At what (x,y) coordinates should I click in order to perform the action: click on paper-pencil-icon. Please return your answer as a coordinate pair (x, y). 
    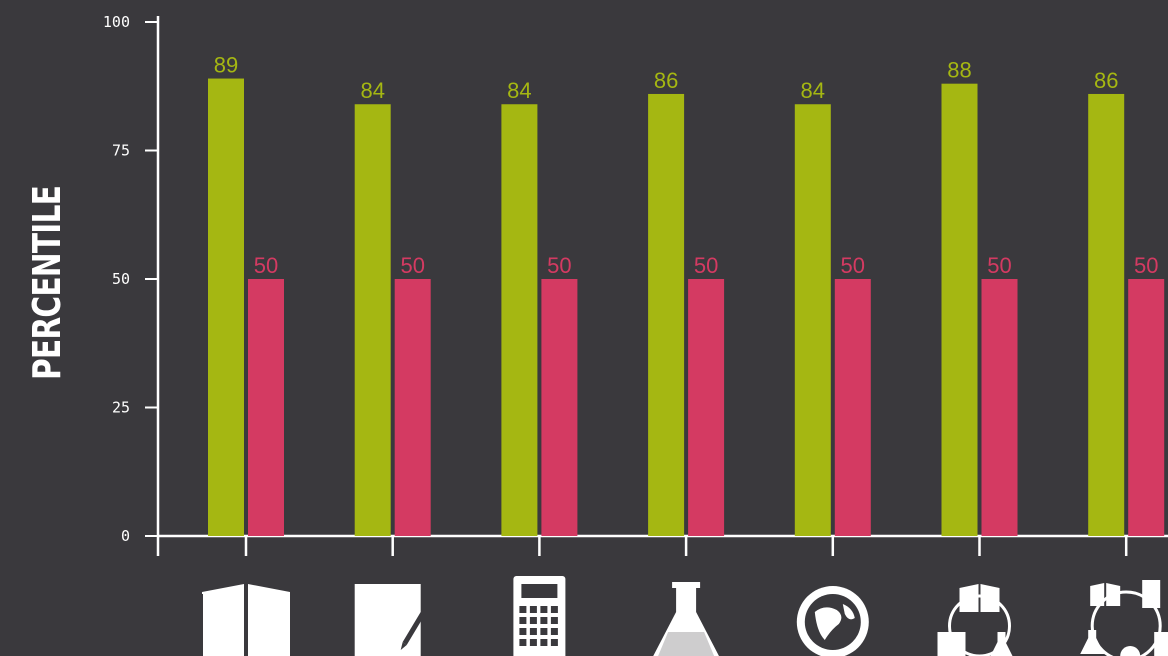
    Looking at the image, I should click on (389, 620).